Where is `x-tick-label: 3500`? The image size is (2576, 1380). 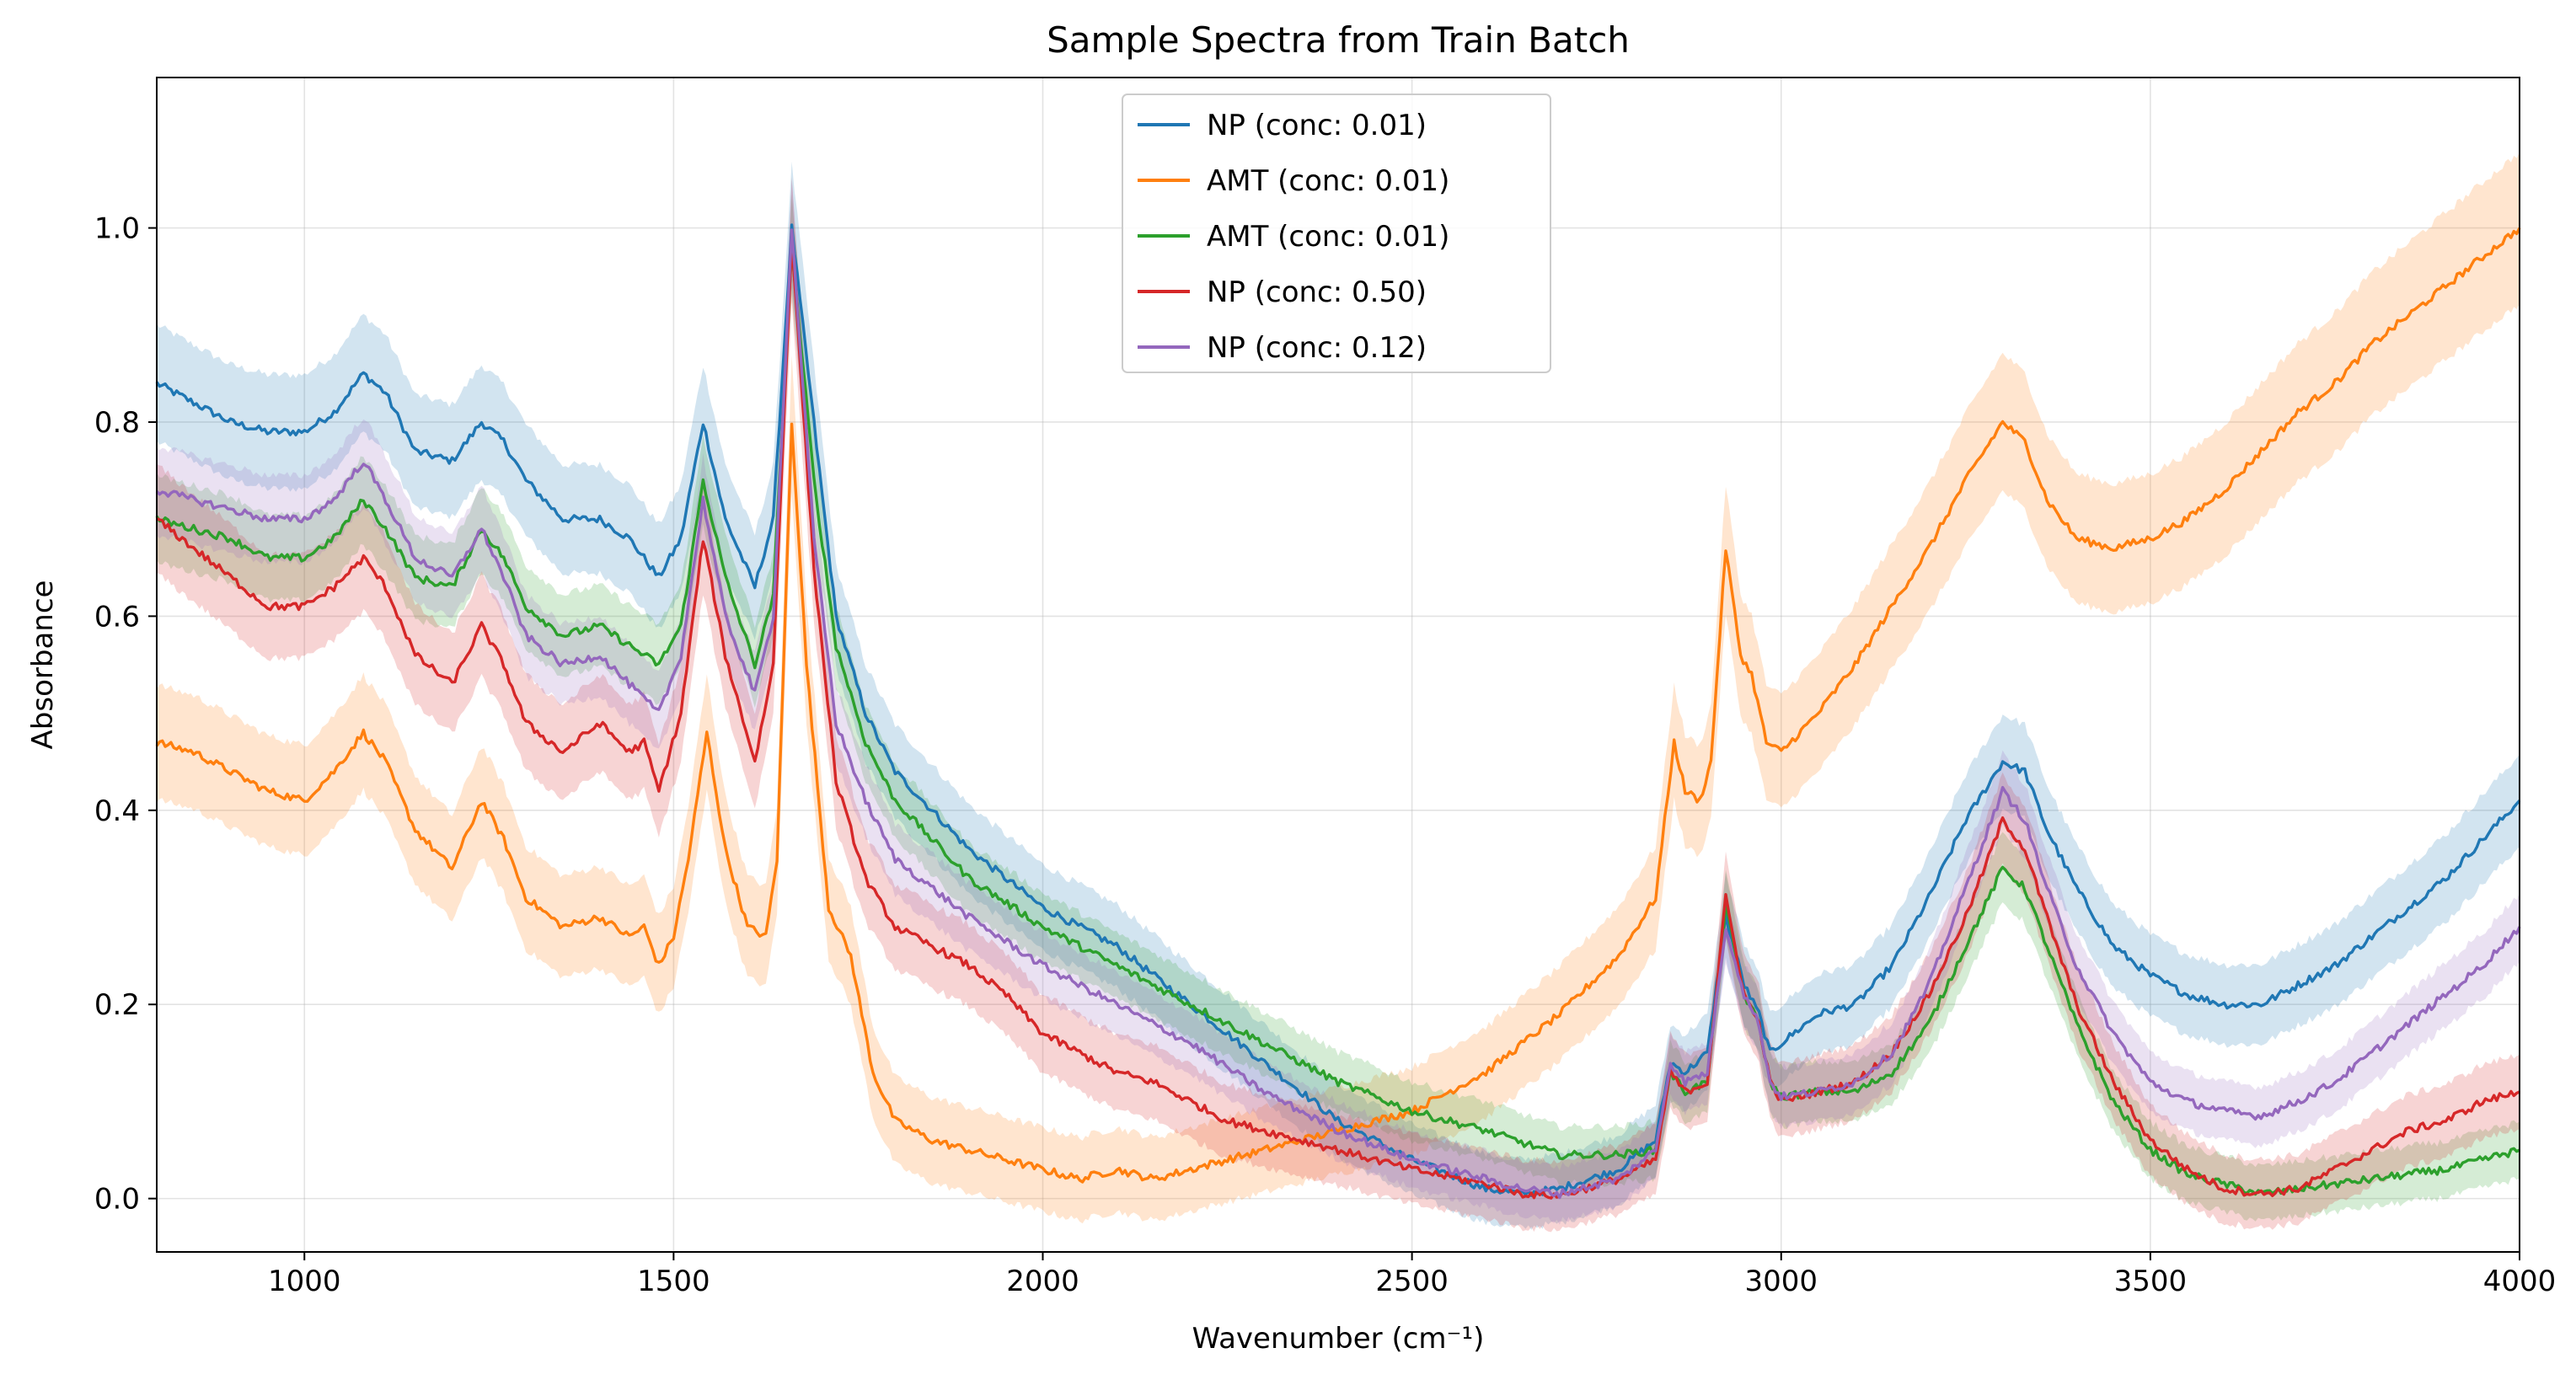
x-tick-label: 3500 is located at coordinates (2151, 1281).